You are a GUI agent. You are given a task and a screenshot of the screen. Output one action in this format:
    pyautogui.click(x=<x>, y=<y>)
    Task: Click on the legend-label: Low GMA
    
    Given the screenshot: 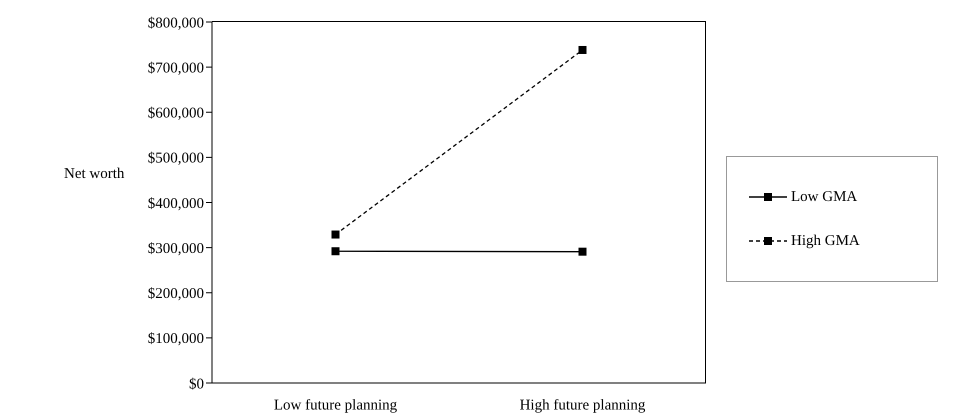 What is the action you would take?
    pyautogui.click(x=824, y=197)
    